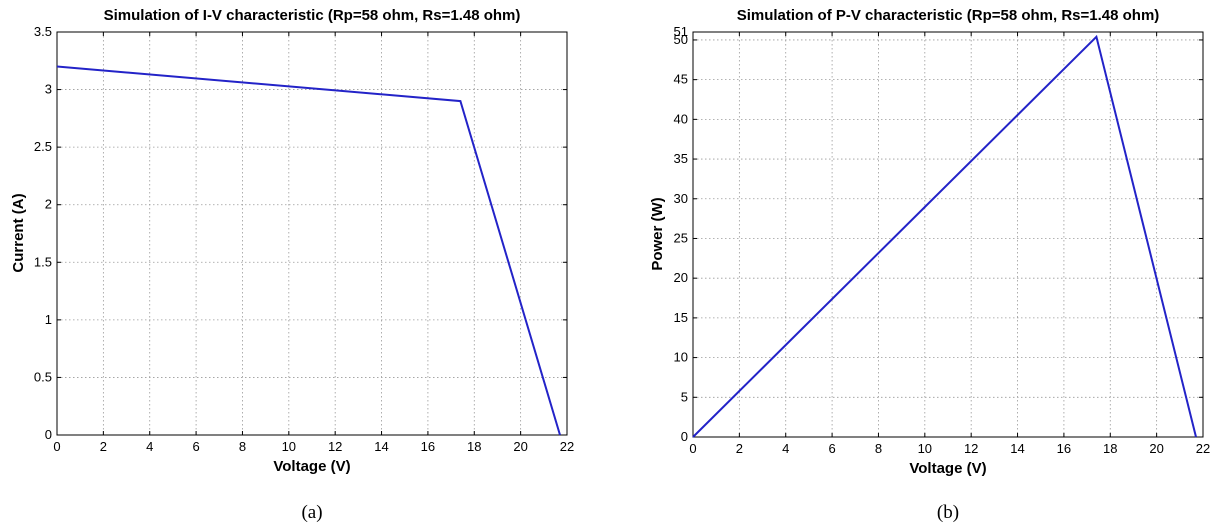  What do you see at coordinates (195, 446) in the screenshot?
I see `chart-iv-xtick-label: 6` at bounding box center [195, 446].